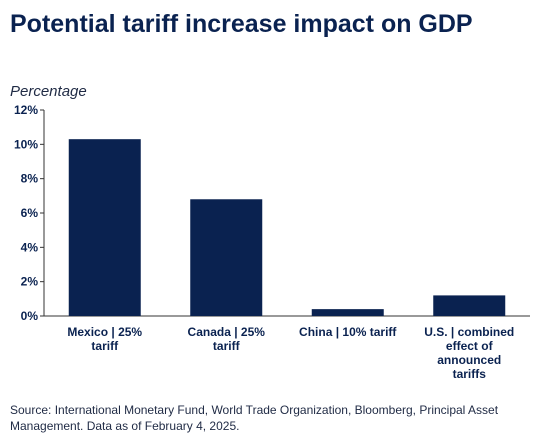 The image size is (538, 440). What do you see at coordinates (348, 332) in the screenshot?
I see `x-tick-label: China | 10% tariff` at bounding box center [348, 332].